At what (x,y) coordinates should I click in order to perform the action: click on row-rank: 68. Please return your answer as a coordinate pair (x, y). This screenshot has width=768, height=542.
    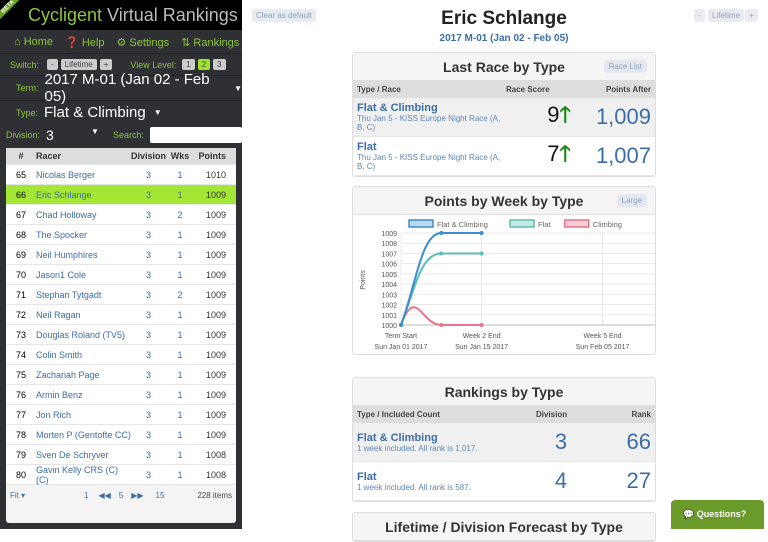
    Looking at the image, I should click on (20, 234).